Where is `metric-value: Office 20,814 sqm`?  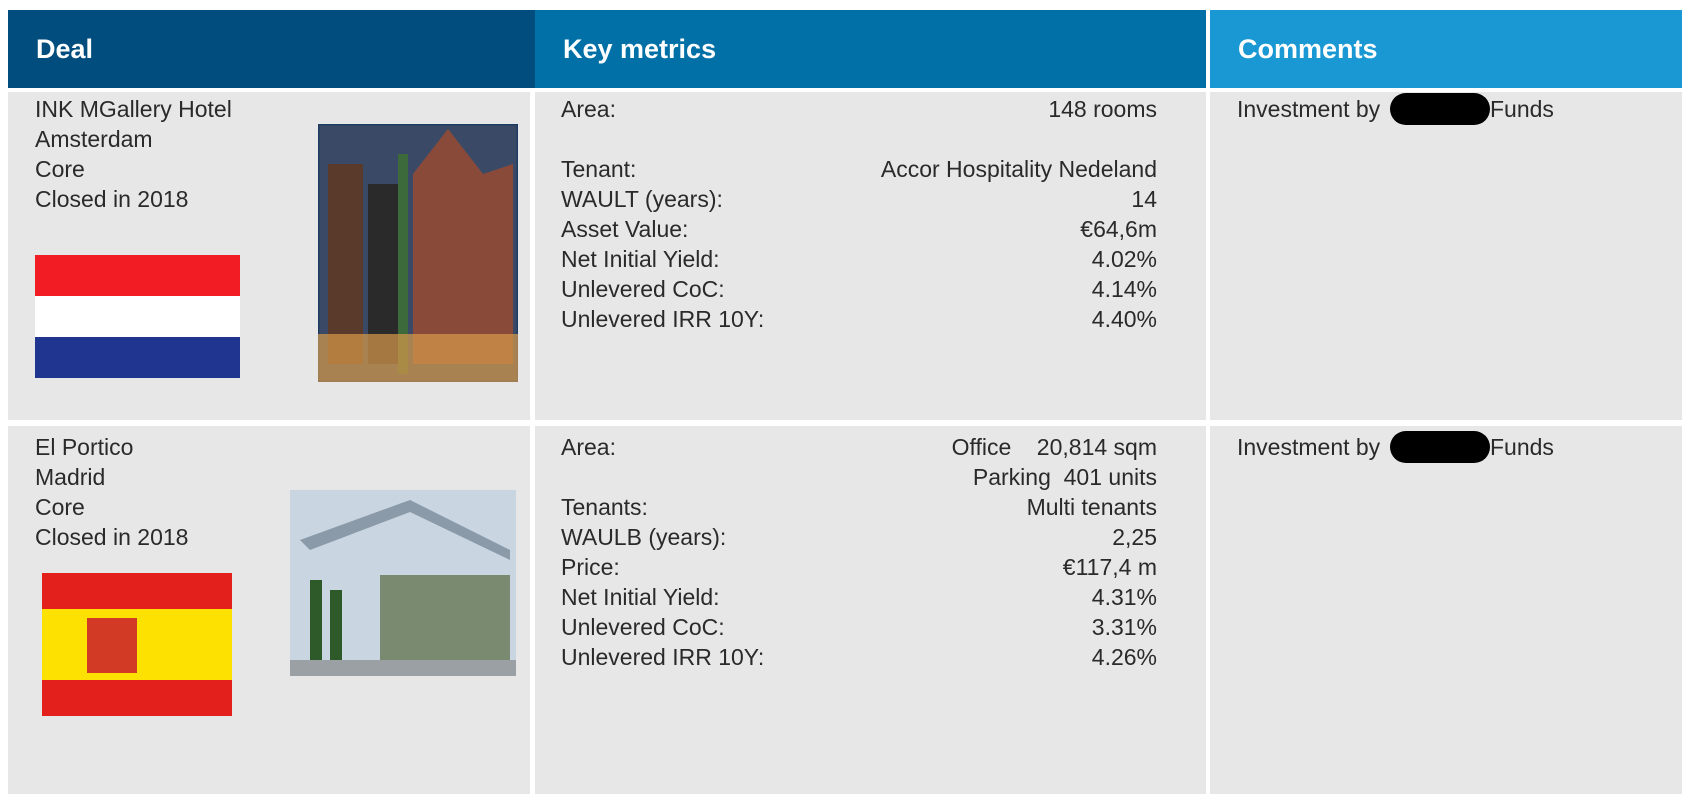 metric-value: Office 20,814 sqm is located at coordinates (1054, 447).